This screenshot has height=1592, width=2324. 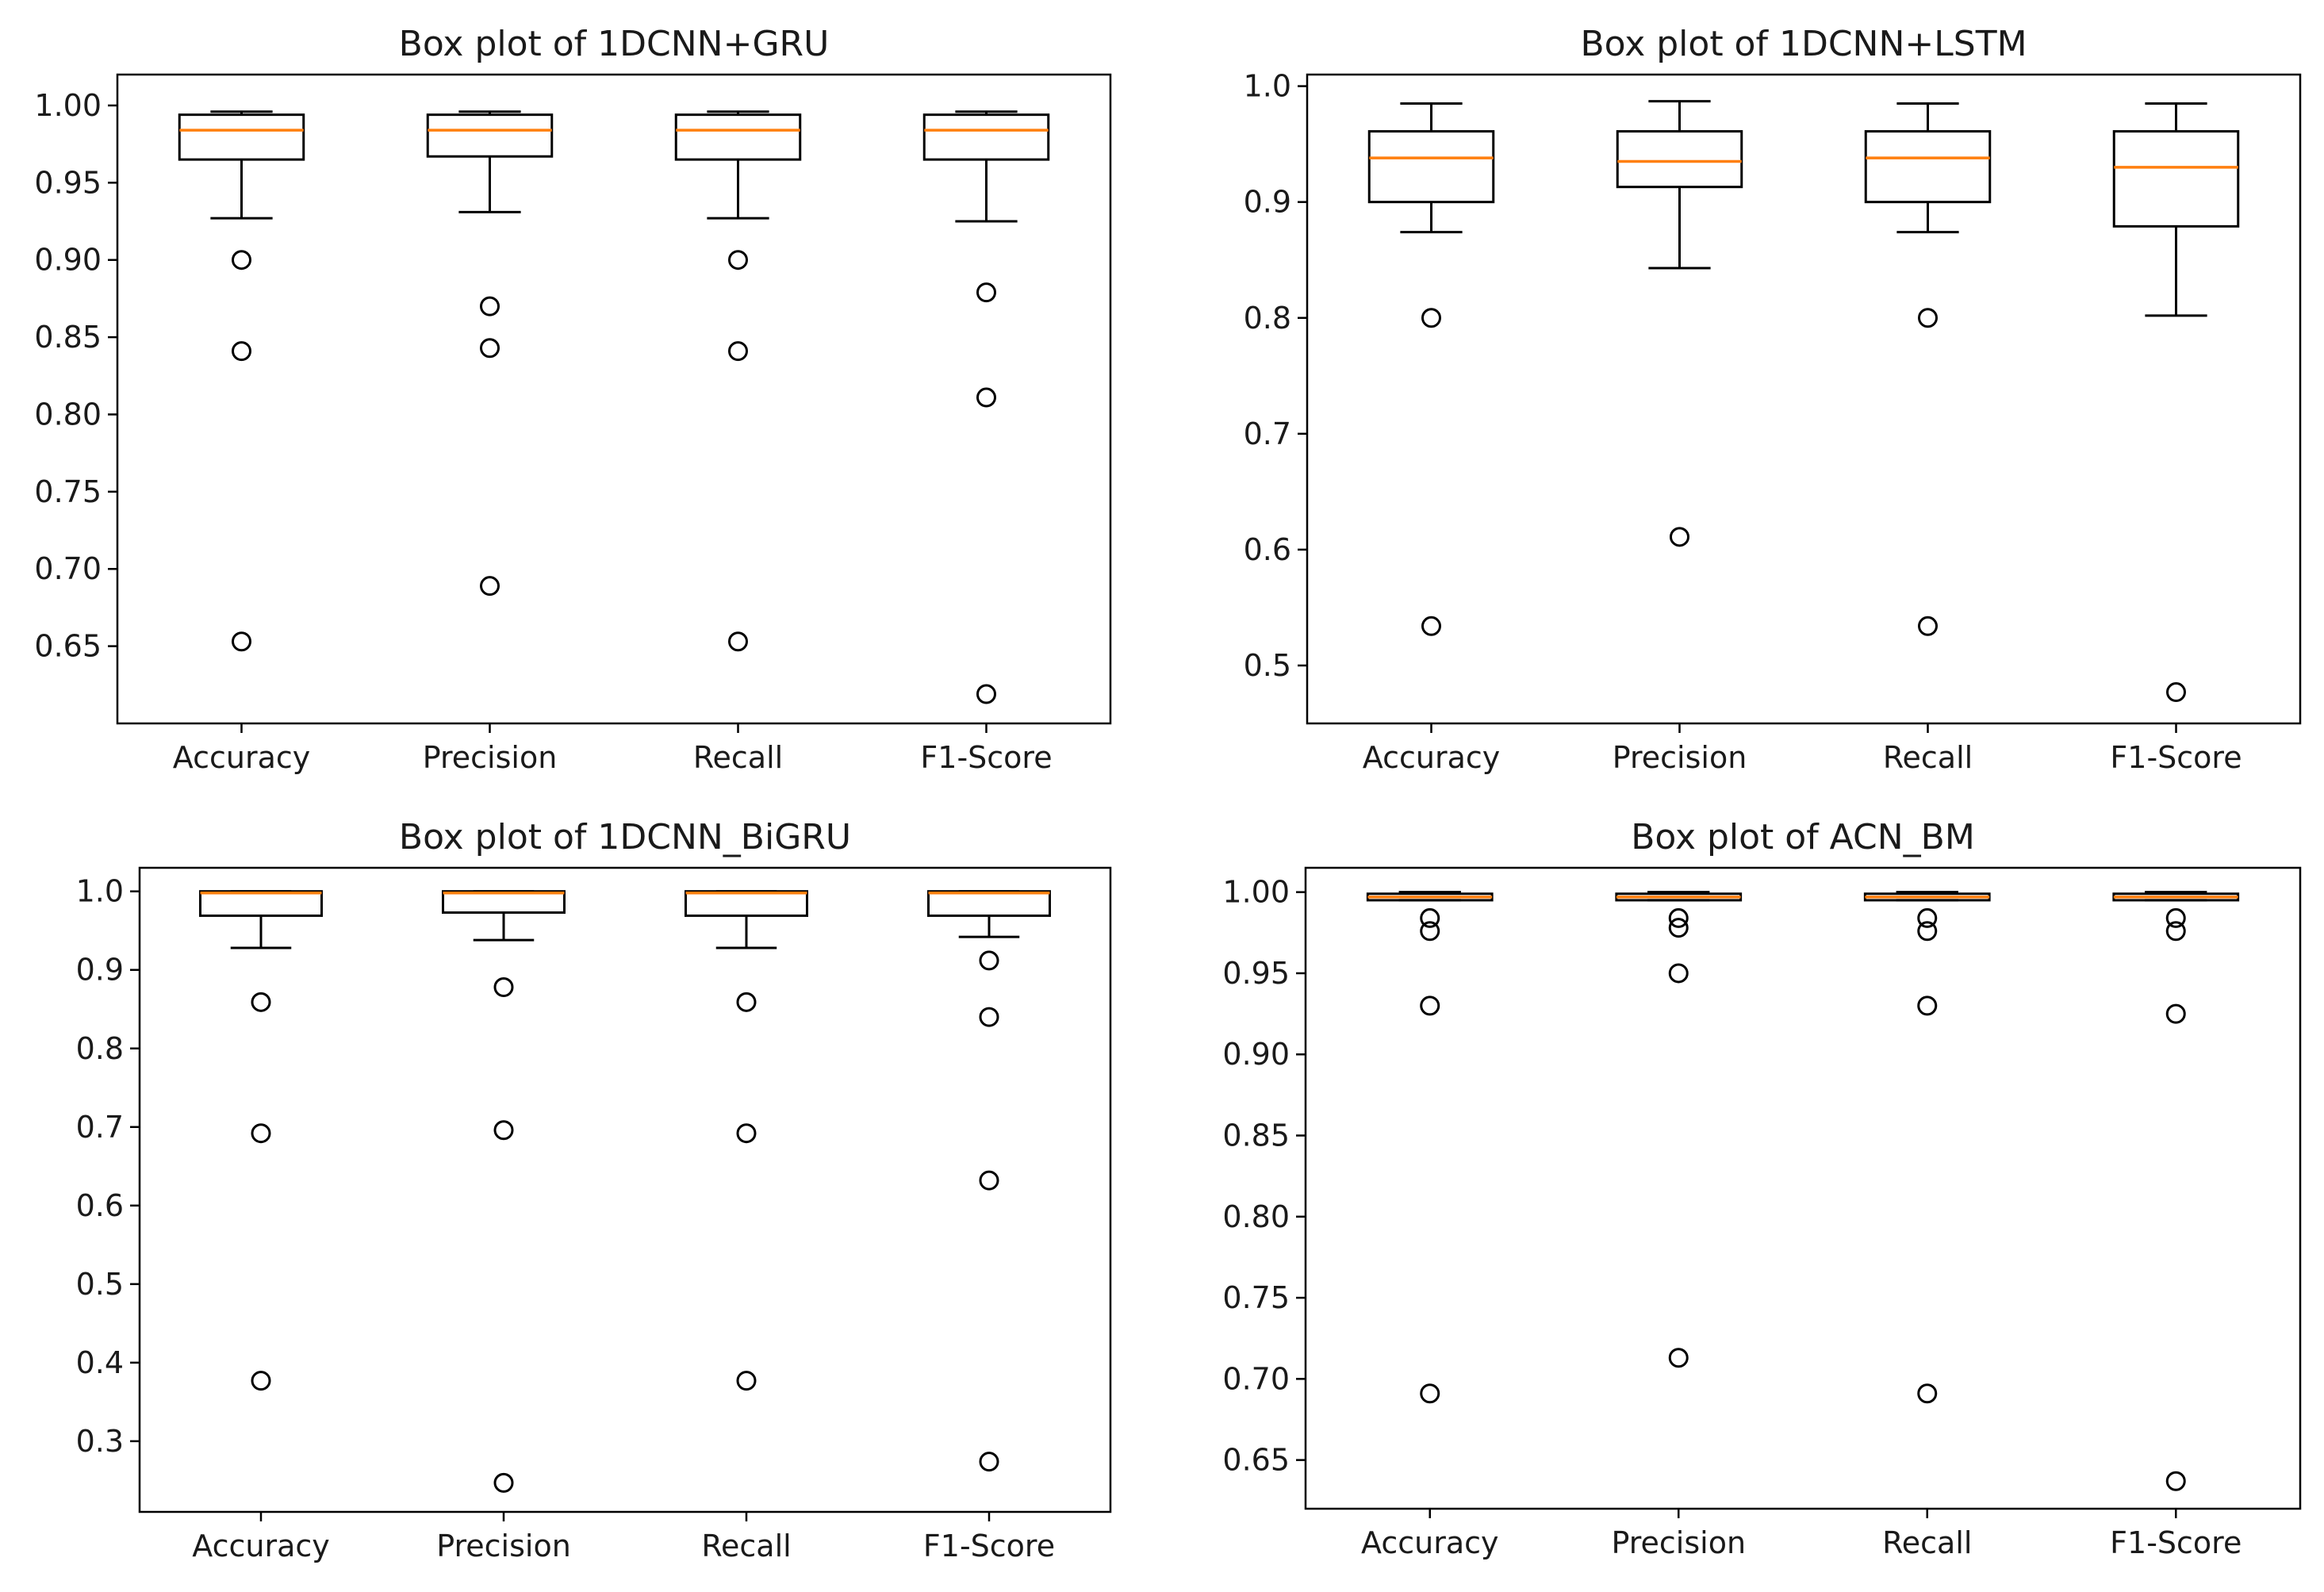 I want to click on y-tick-label: 0.8, so click(x=100, y=1048).